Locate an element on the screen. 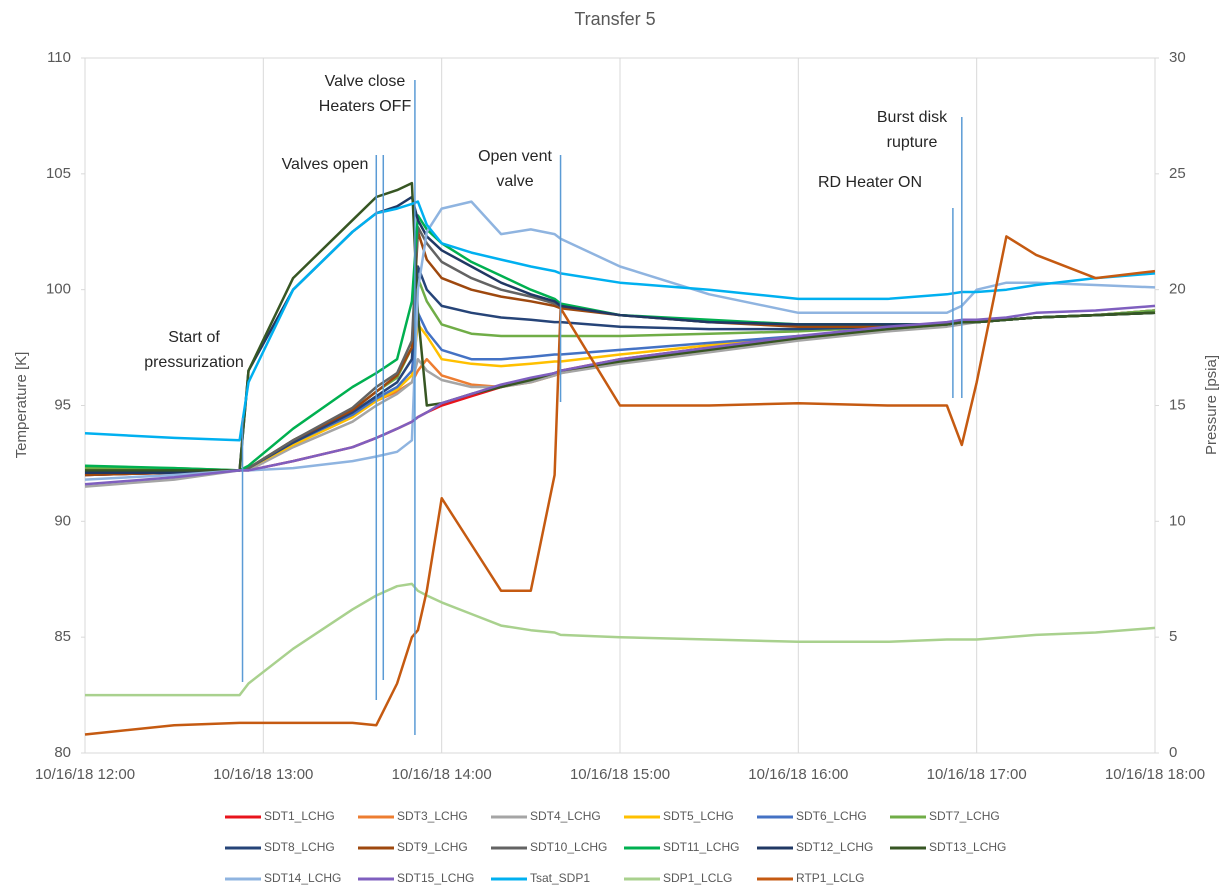 This screenshot has width=1230, height=886. legend-label: SDT11_LCHG is located at coordinates (701, 847).